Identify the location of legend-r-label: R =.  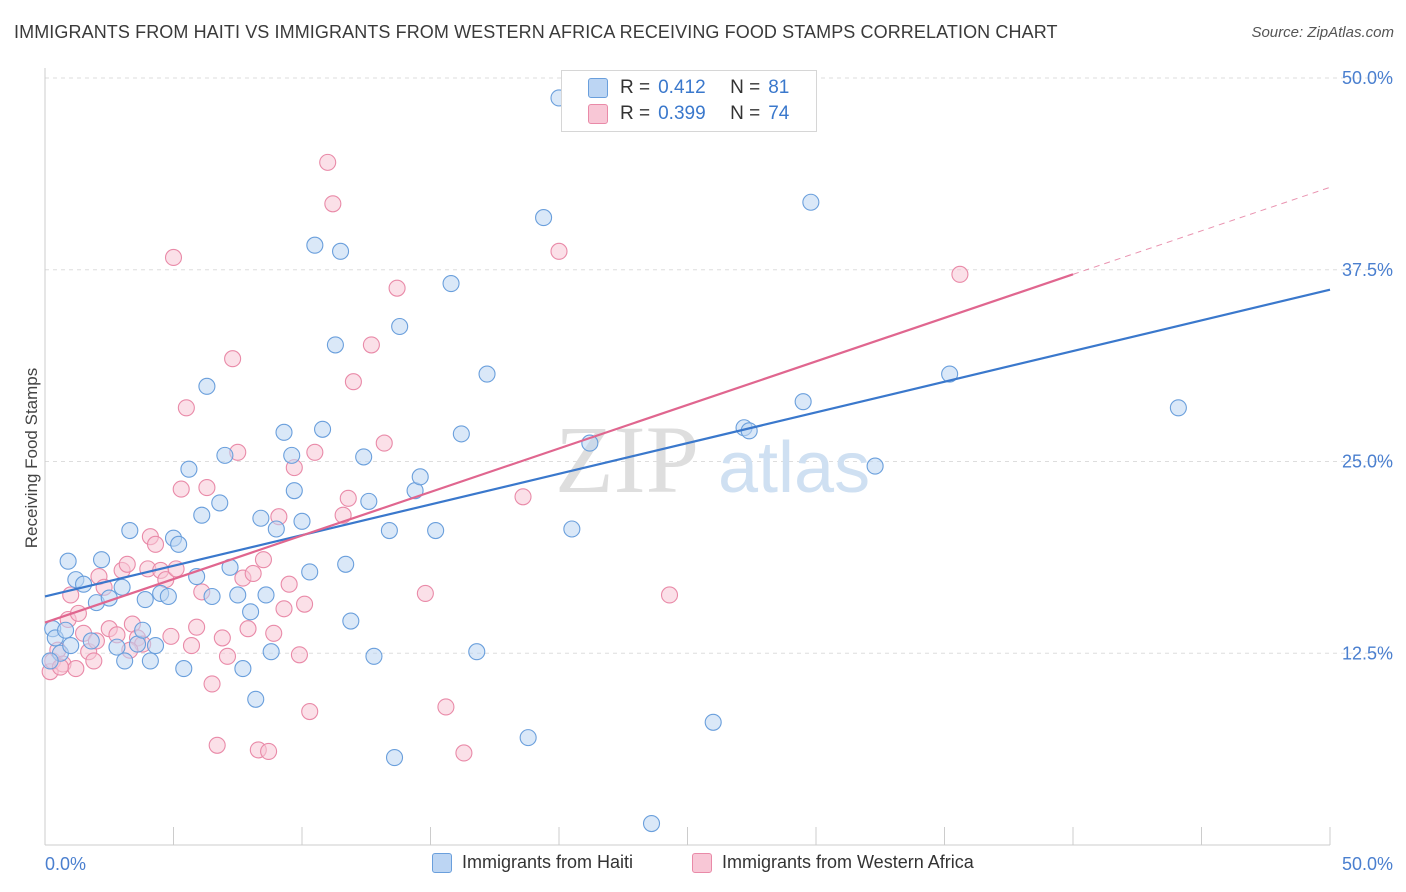
(635, 113).